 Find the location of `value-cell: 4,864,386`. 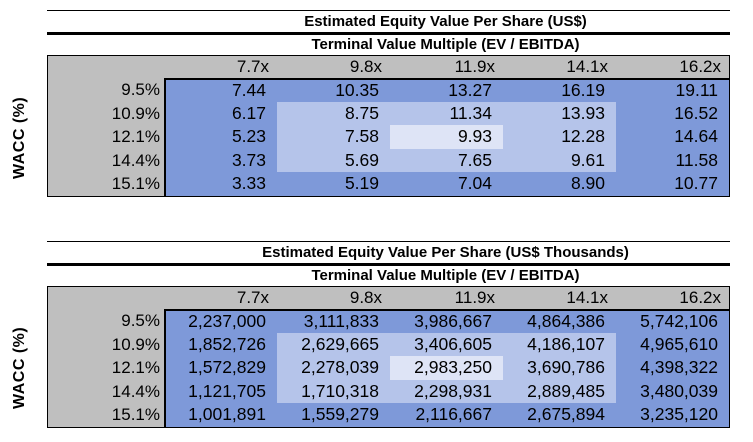

value-cell: 4,864,386 is located at coordinates (559, 321).